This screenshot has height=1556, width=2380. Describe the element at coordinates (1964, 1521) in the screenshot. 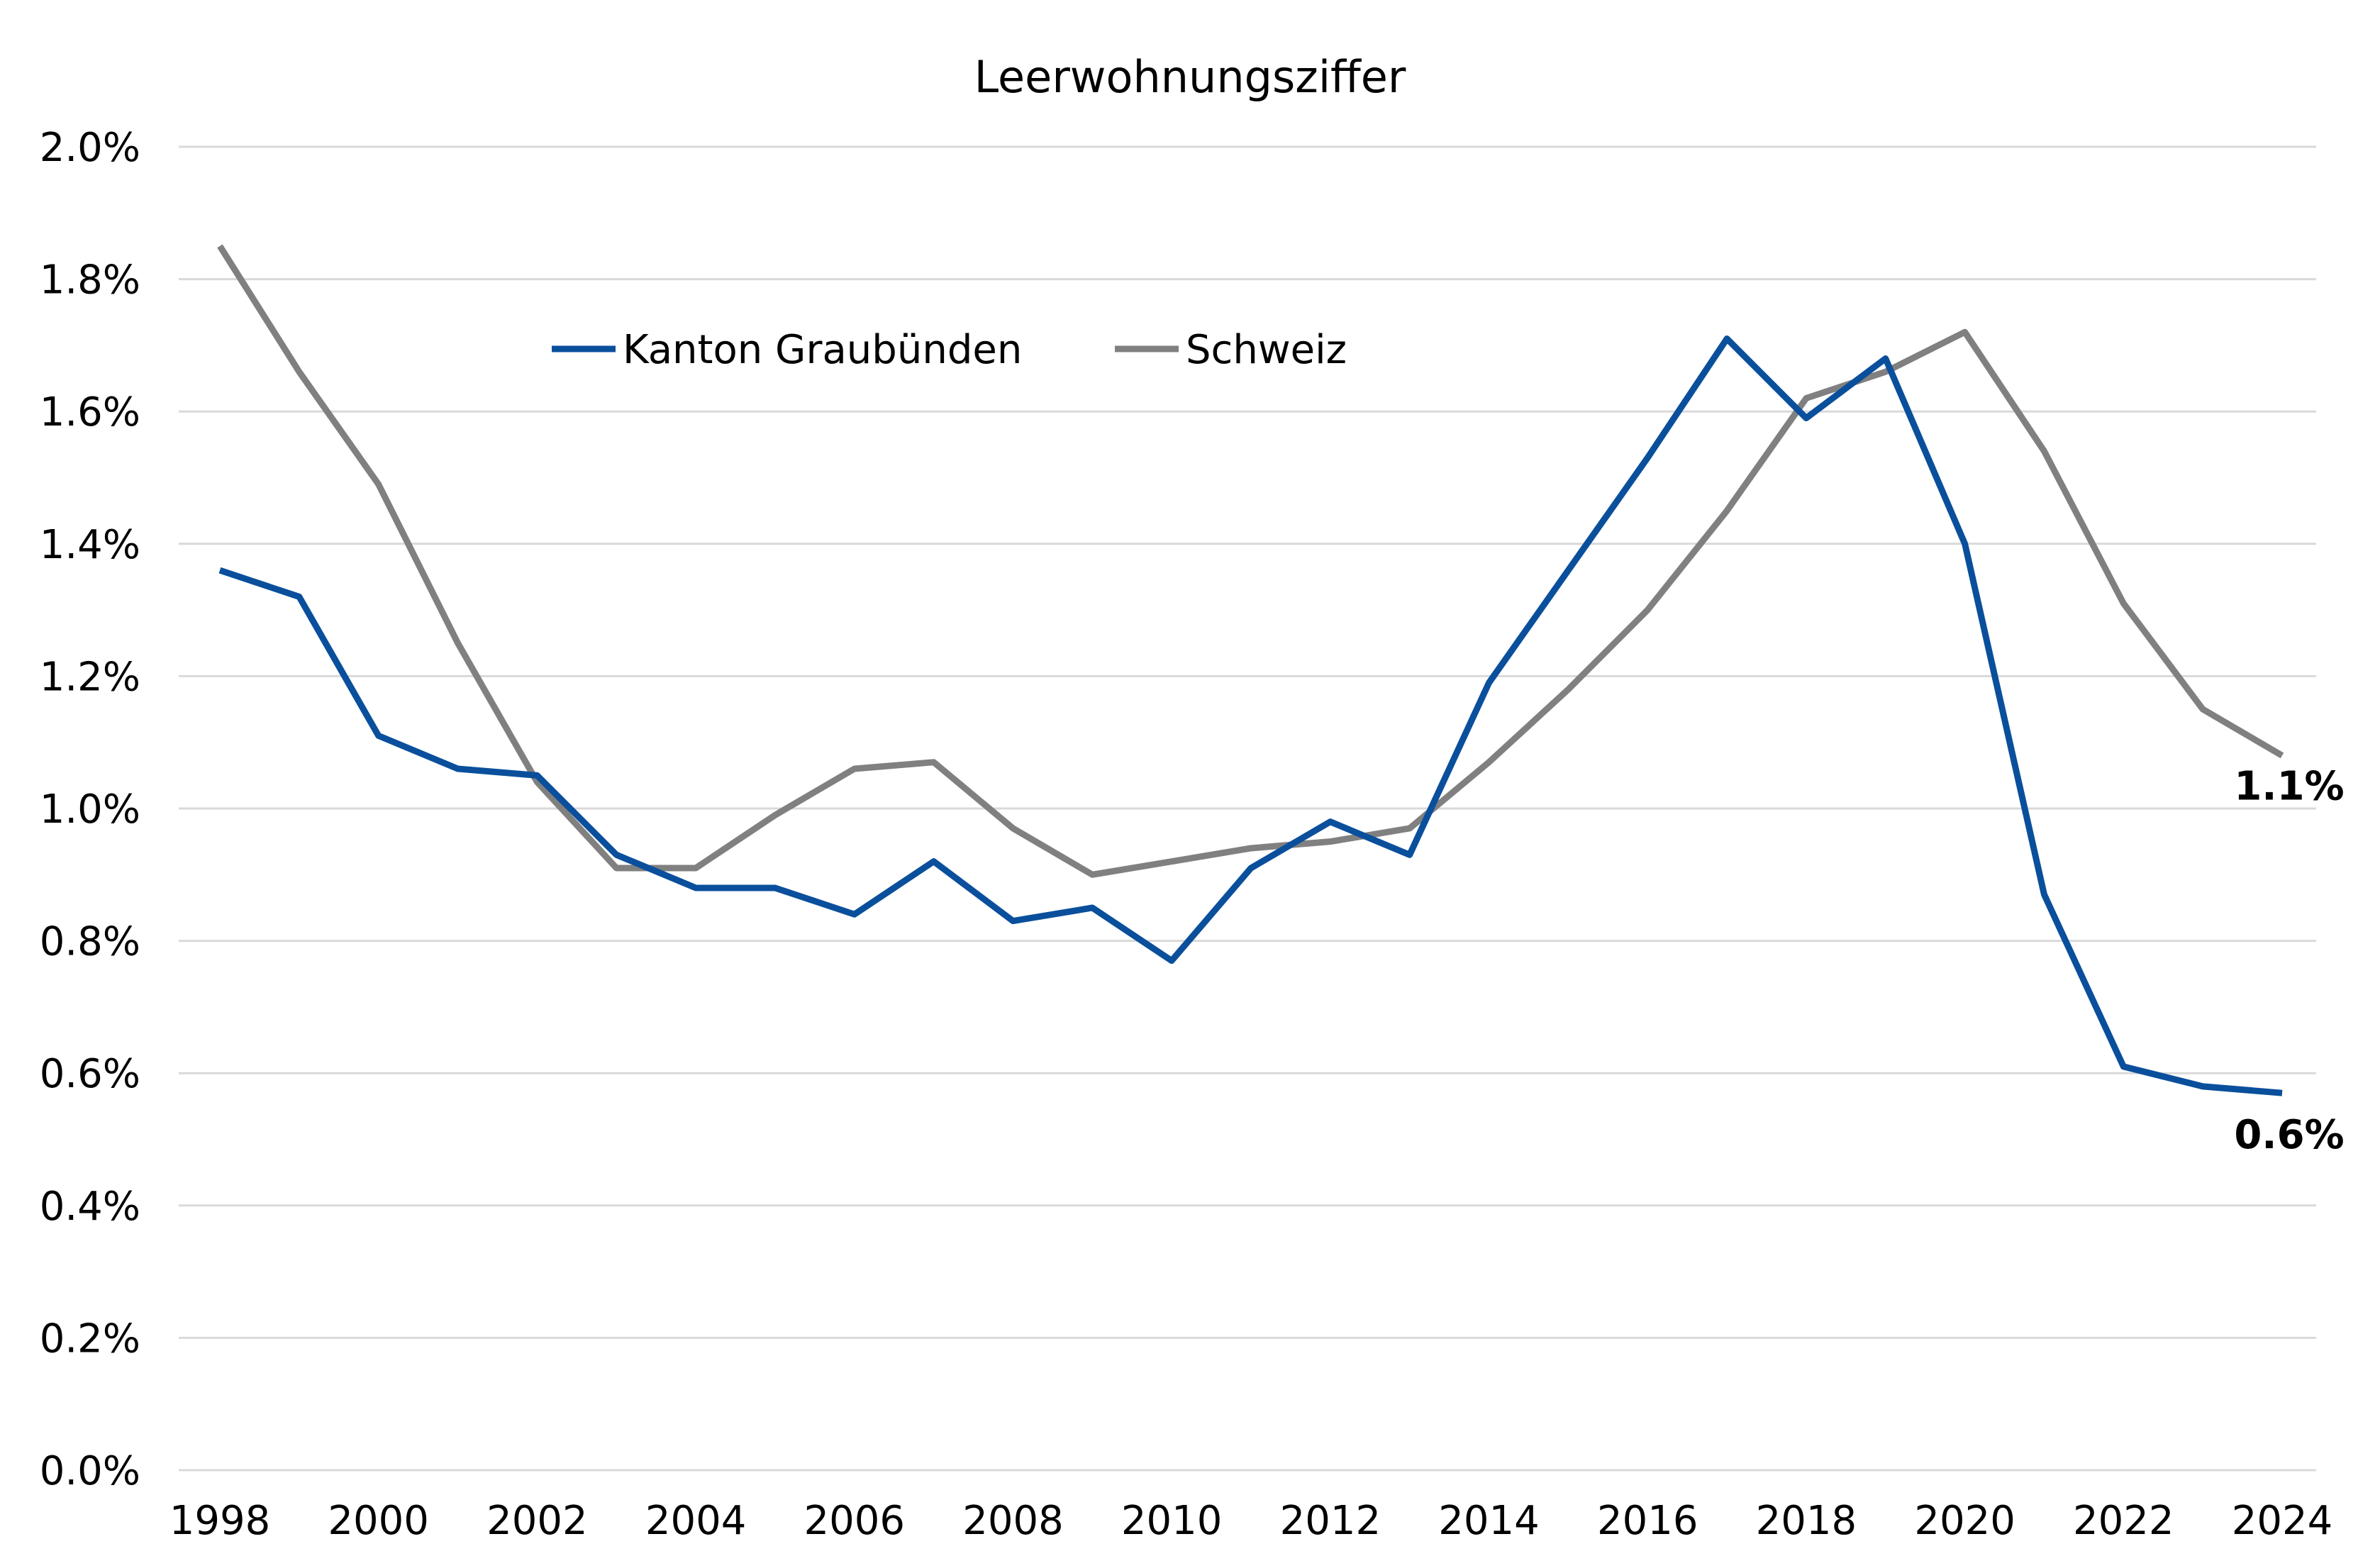

I see `x-tick-label: 2020` at that location.